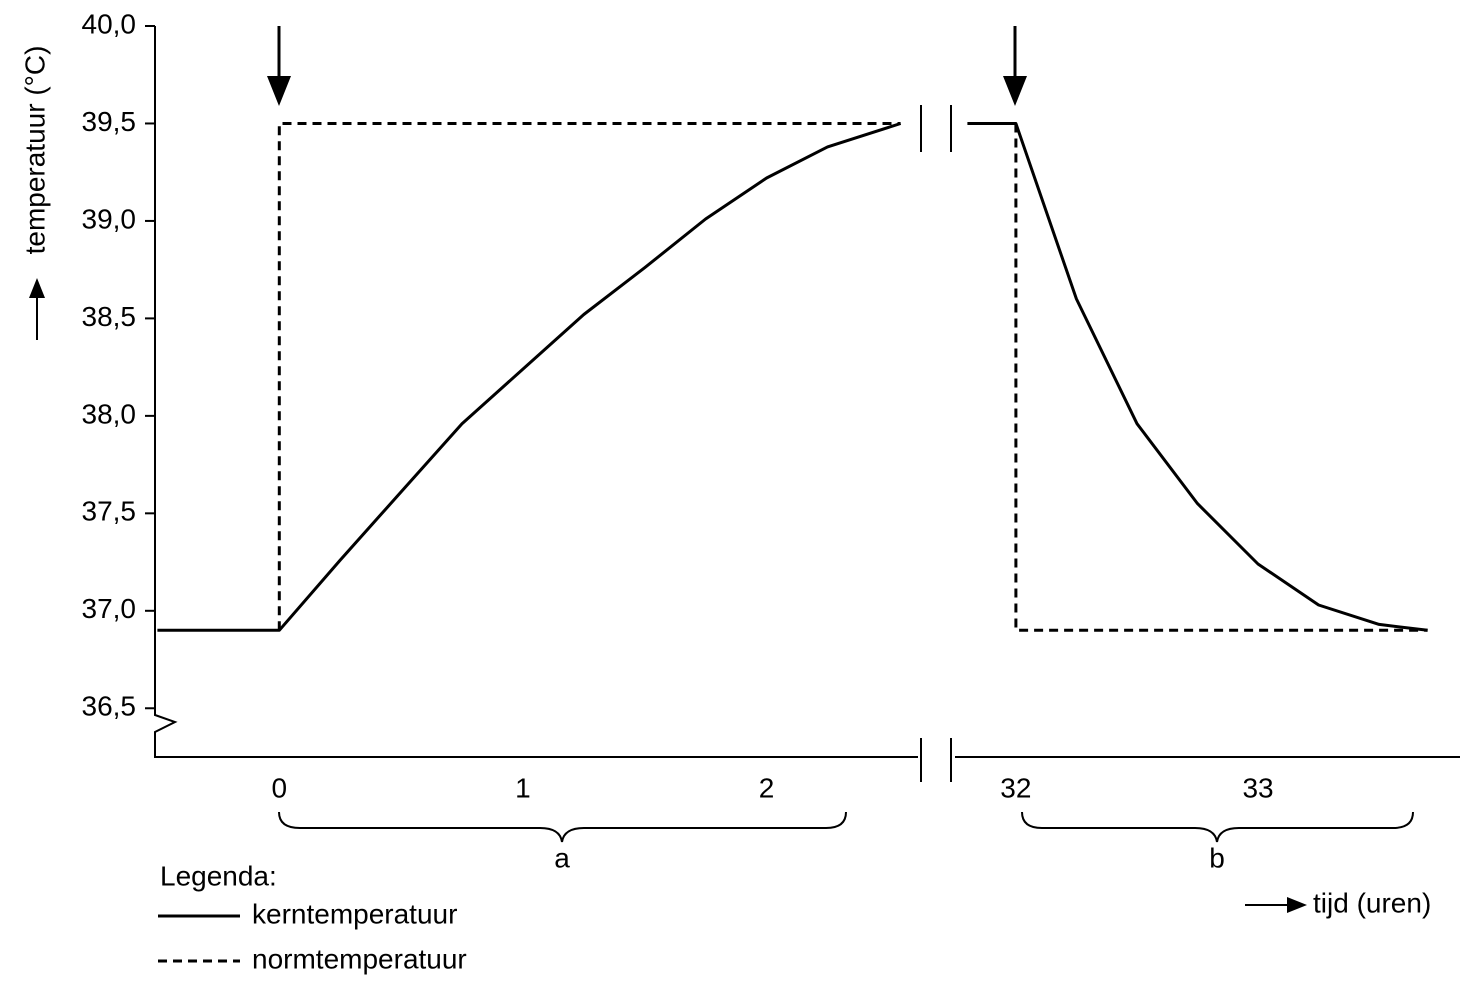 This screenshot has width=1474, height=983. Describe the element at coordinates (1221, 377) in the screenshot. I see `series-line` at that location.